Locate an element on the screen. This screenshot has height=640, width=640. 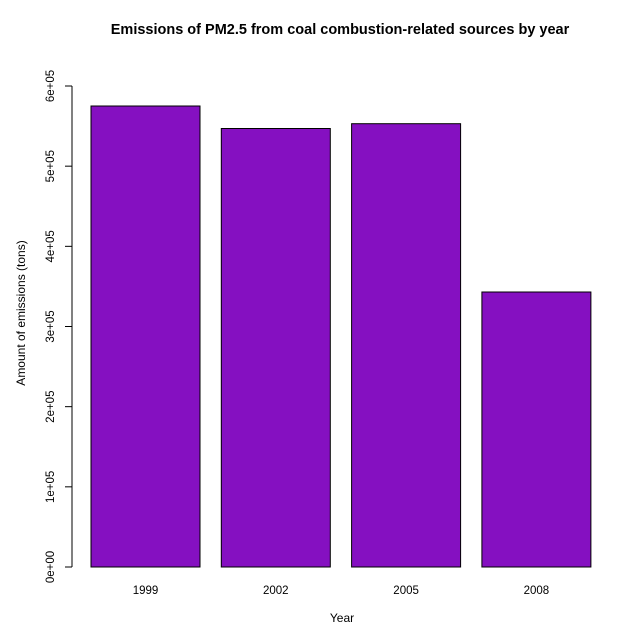
bar-2008 is located at coordinates (536, 429).